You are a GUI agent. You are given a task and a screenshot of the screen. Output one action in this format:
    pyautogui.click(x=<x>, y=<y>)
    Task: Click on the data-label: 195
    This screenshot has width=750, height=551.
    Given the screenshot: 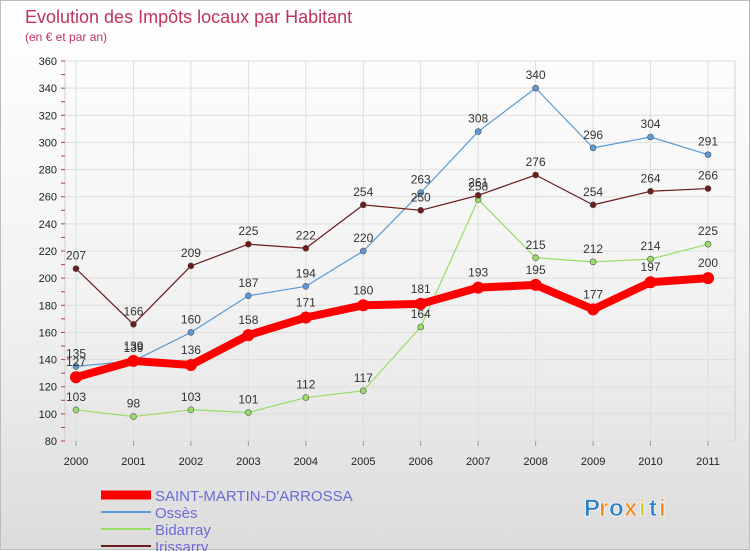 What is the action you would take?
    pyautogui.click(x=536, y=270)
    